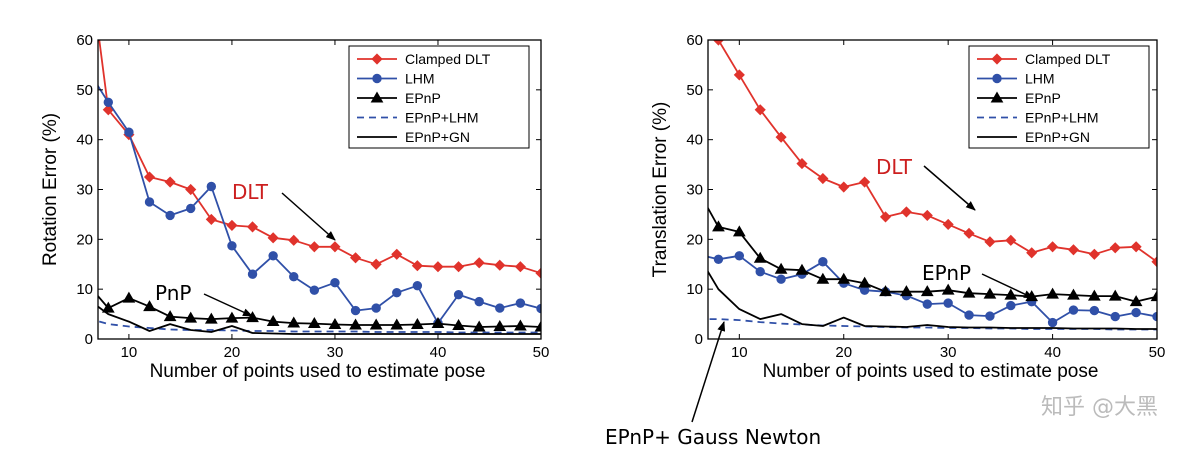  Describe the element at coordinates (377, 78) in the screenshot. I see `legend-marker-lhm` at that location.